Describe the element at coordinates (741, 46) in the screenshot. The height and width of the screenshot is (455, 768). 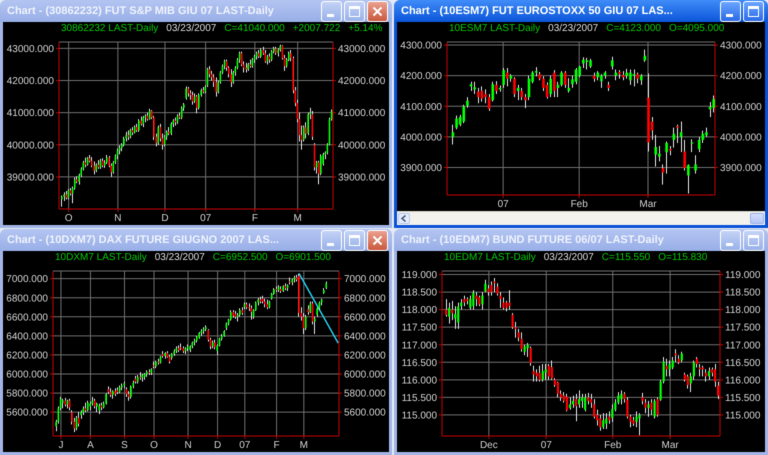
I see `y2-tick-label: 4300.000` at that location.